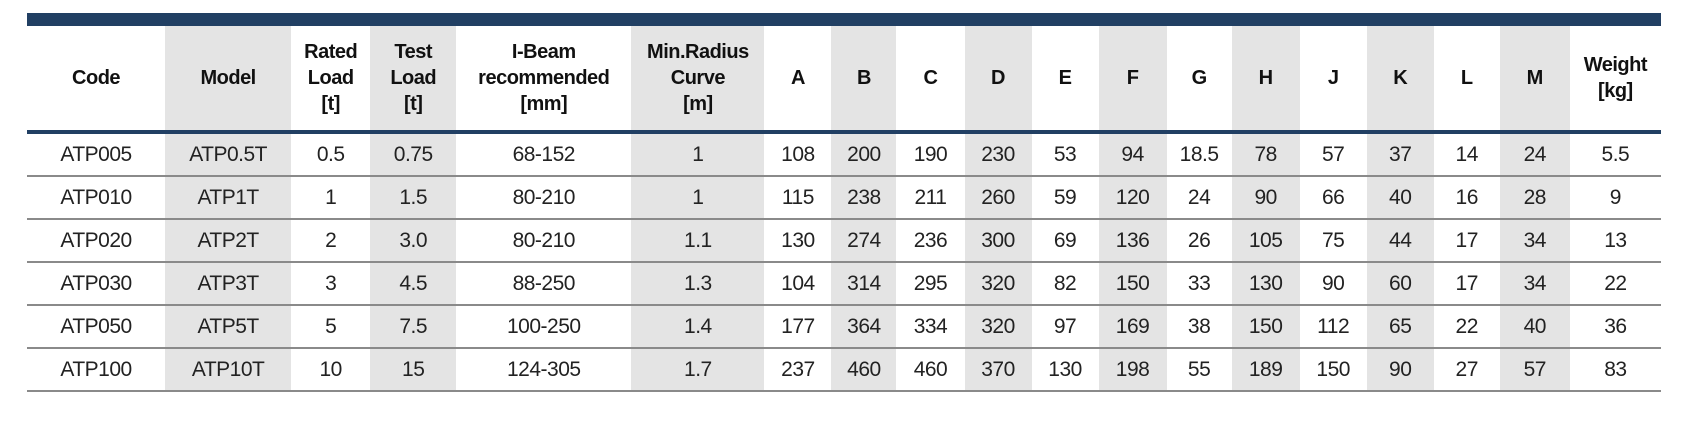  I want to click on table-cell: 94, so click(1132, 154).